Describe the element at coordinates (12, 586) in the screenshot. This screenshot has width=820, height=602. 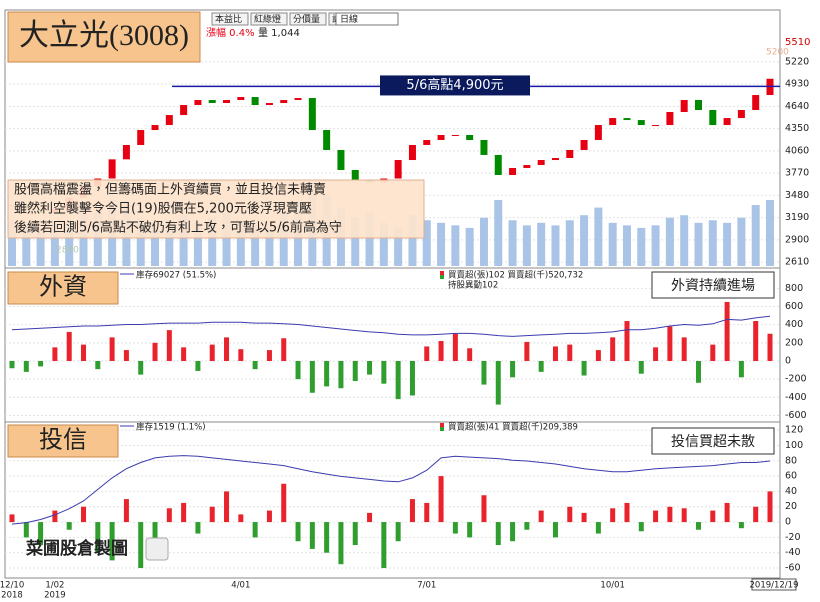
I see `x-tick-label: 12/10` at that location.